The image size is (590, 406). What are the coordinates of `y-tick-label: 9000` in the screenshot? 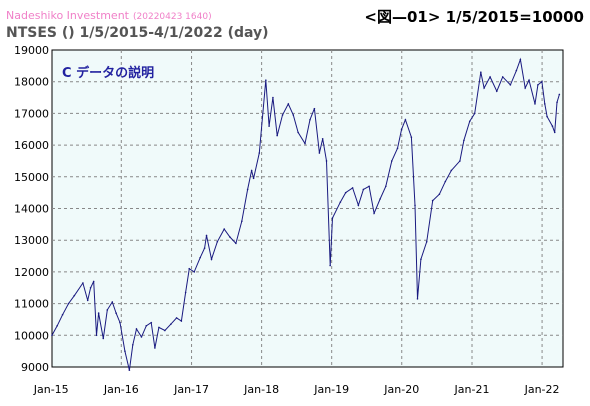 It's located at (35, 367).